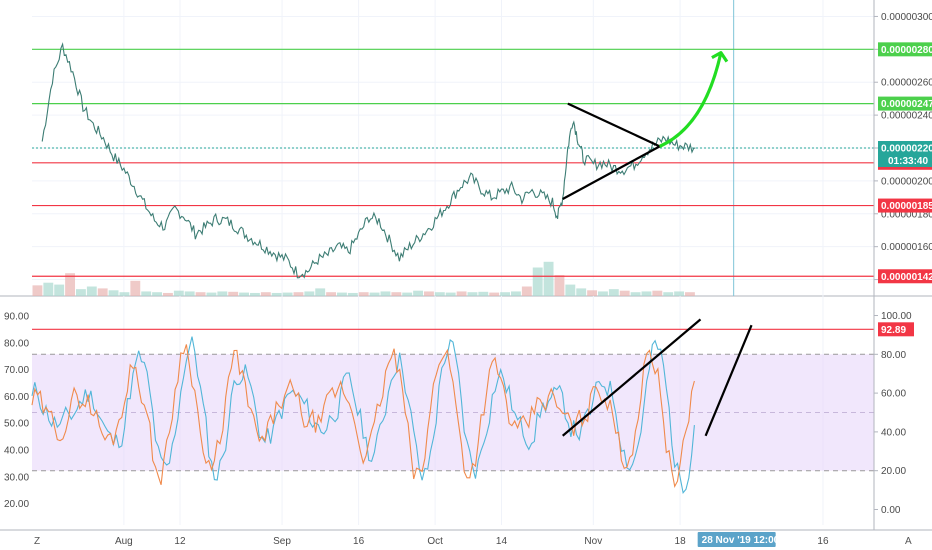 Image resolution: width=932 pixels, height=550 pixels. What do you see at coordinates (891, 510) in the screenshot?
I see `oscillator-tick-label: 0.00` at bounding box center [891, 510].